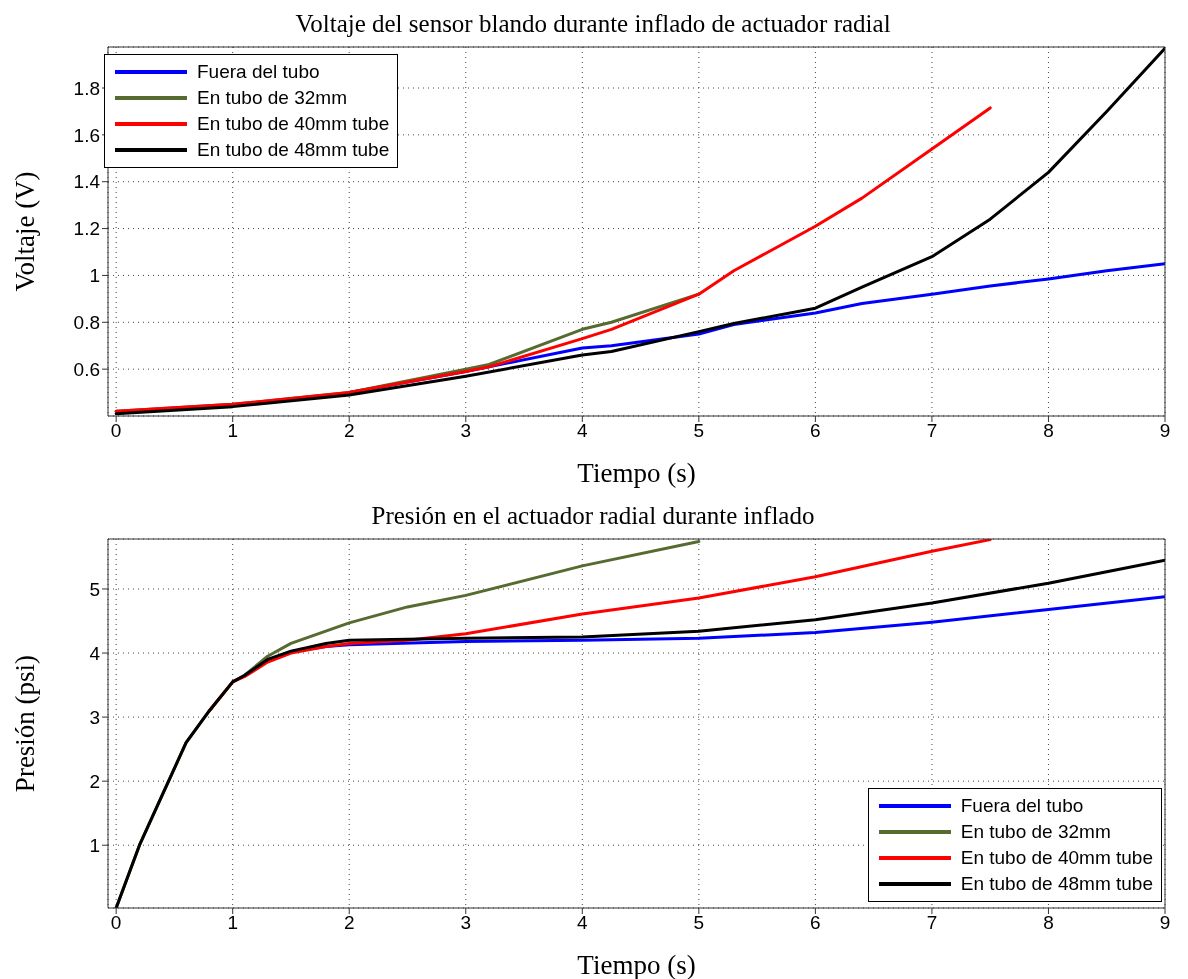 The width and height of the screenshot is (1188, 979). I want to click on y-tick-label: 1.2, so click(86, 229).